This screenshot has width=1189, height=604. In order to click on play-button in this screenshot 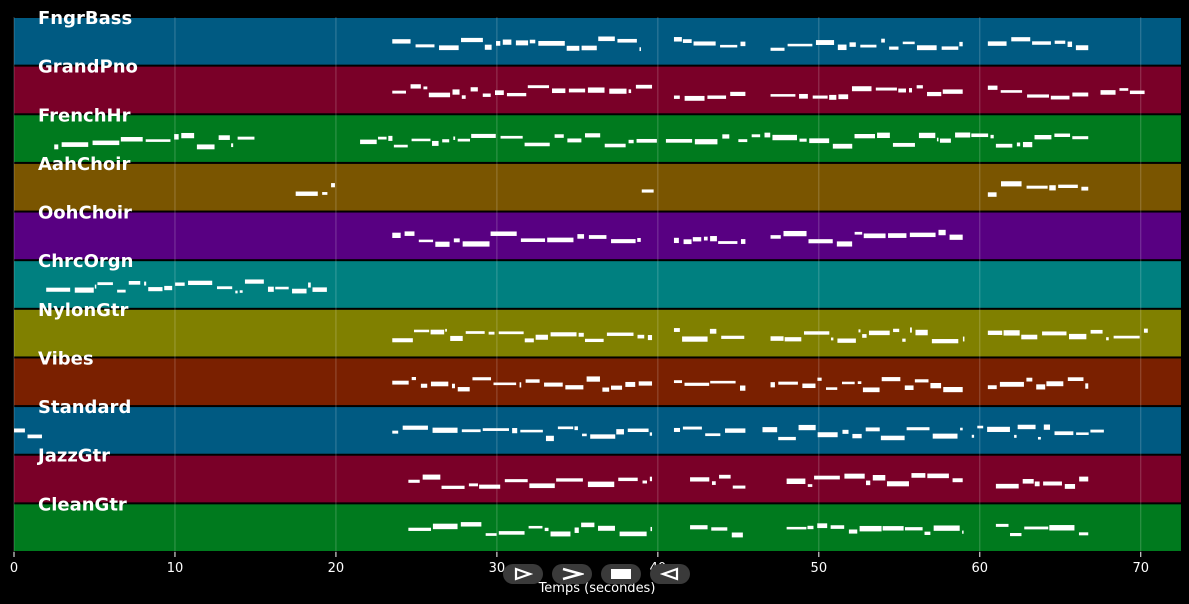, I will do `click(523, 574)`.